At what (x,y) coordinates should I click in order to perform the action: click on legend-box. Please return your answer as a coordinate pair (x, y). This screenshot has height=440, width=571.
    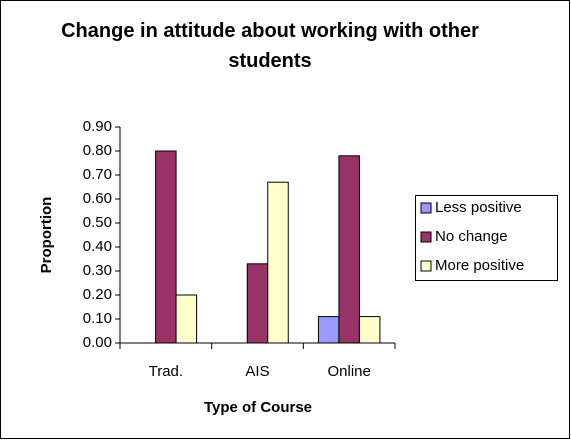
    Looking at the image, I should click on (486, 238).